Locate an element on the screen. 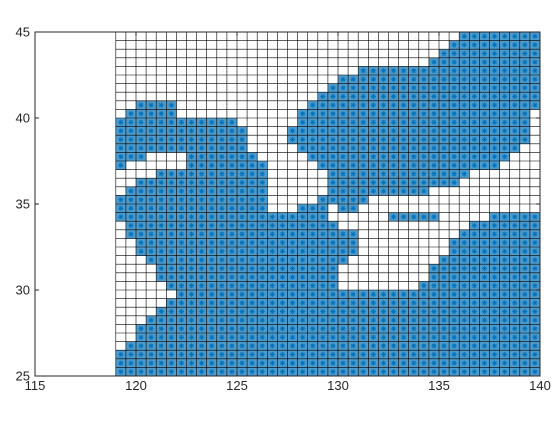 The image size is (560, 421). y-tick-label: 40 is located at coordinates (23, 118).